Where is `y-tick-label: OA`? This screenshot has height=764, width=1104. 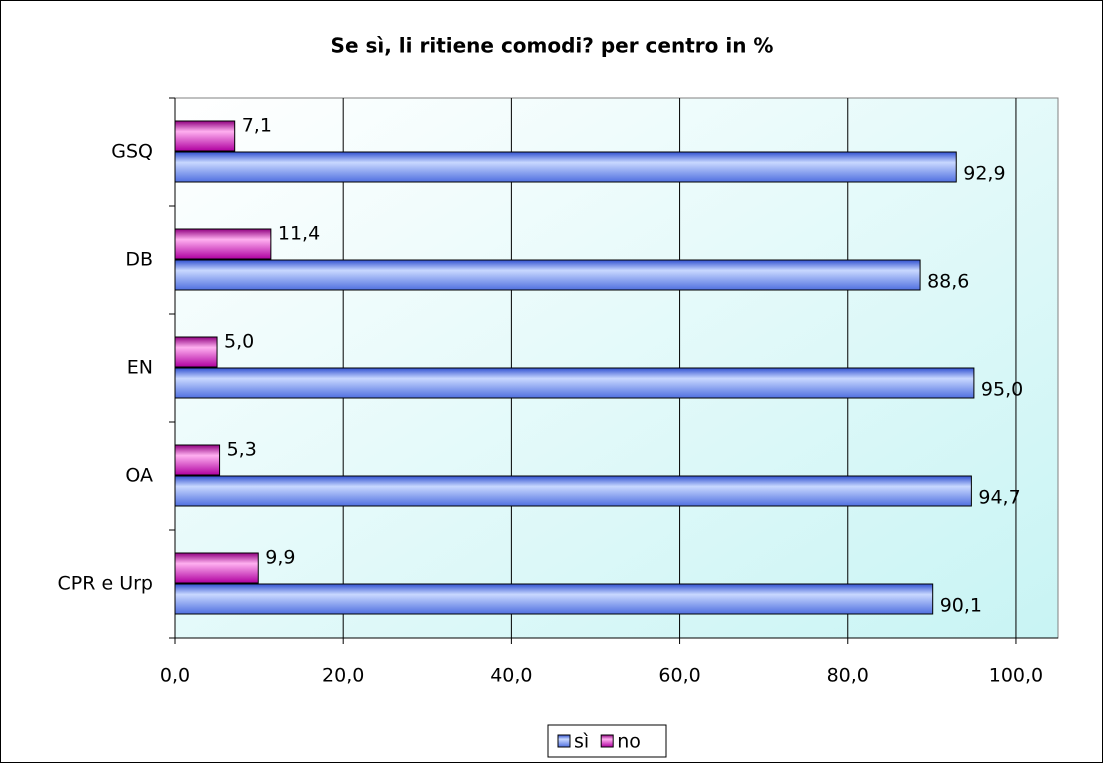 y-tick-label: OA is located at coordinates (139, 476).